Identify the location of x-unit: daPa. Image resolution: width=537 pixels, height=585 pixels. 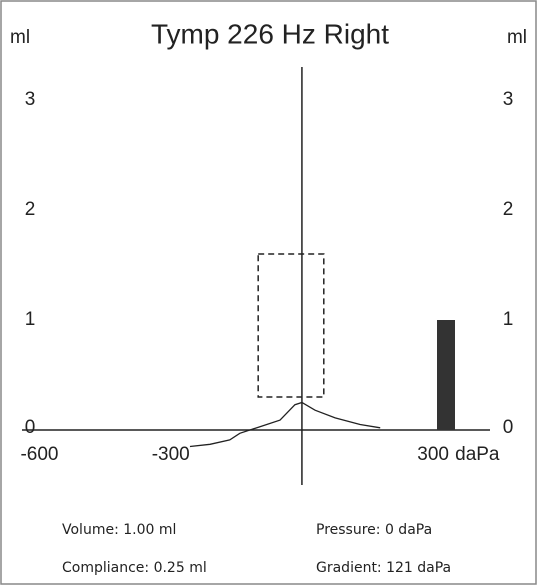
(477, 454).